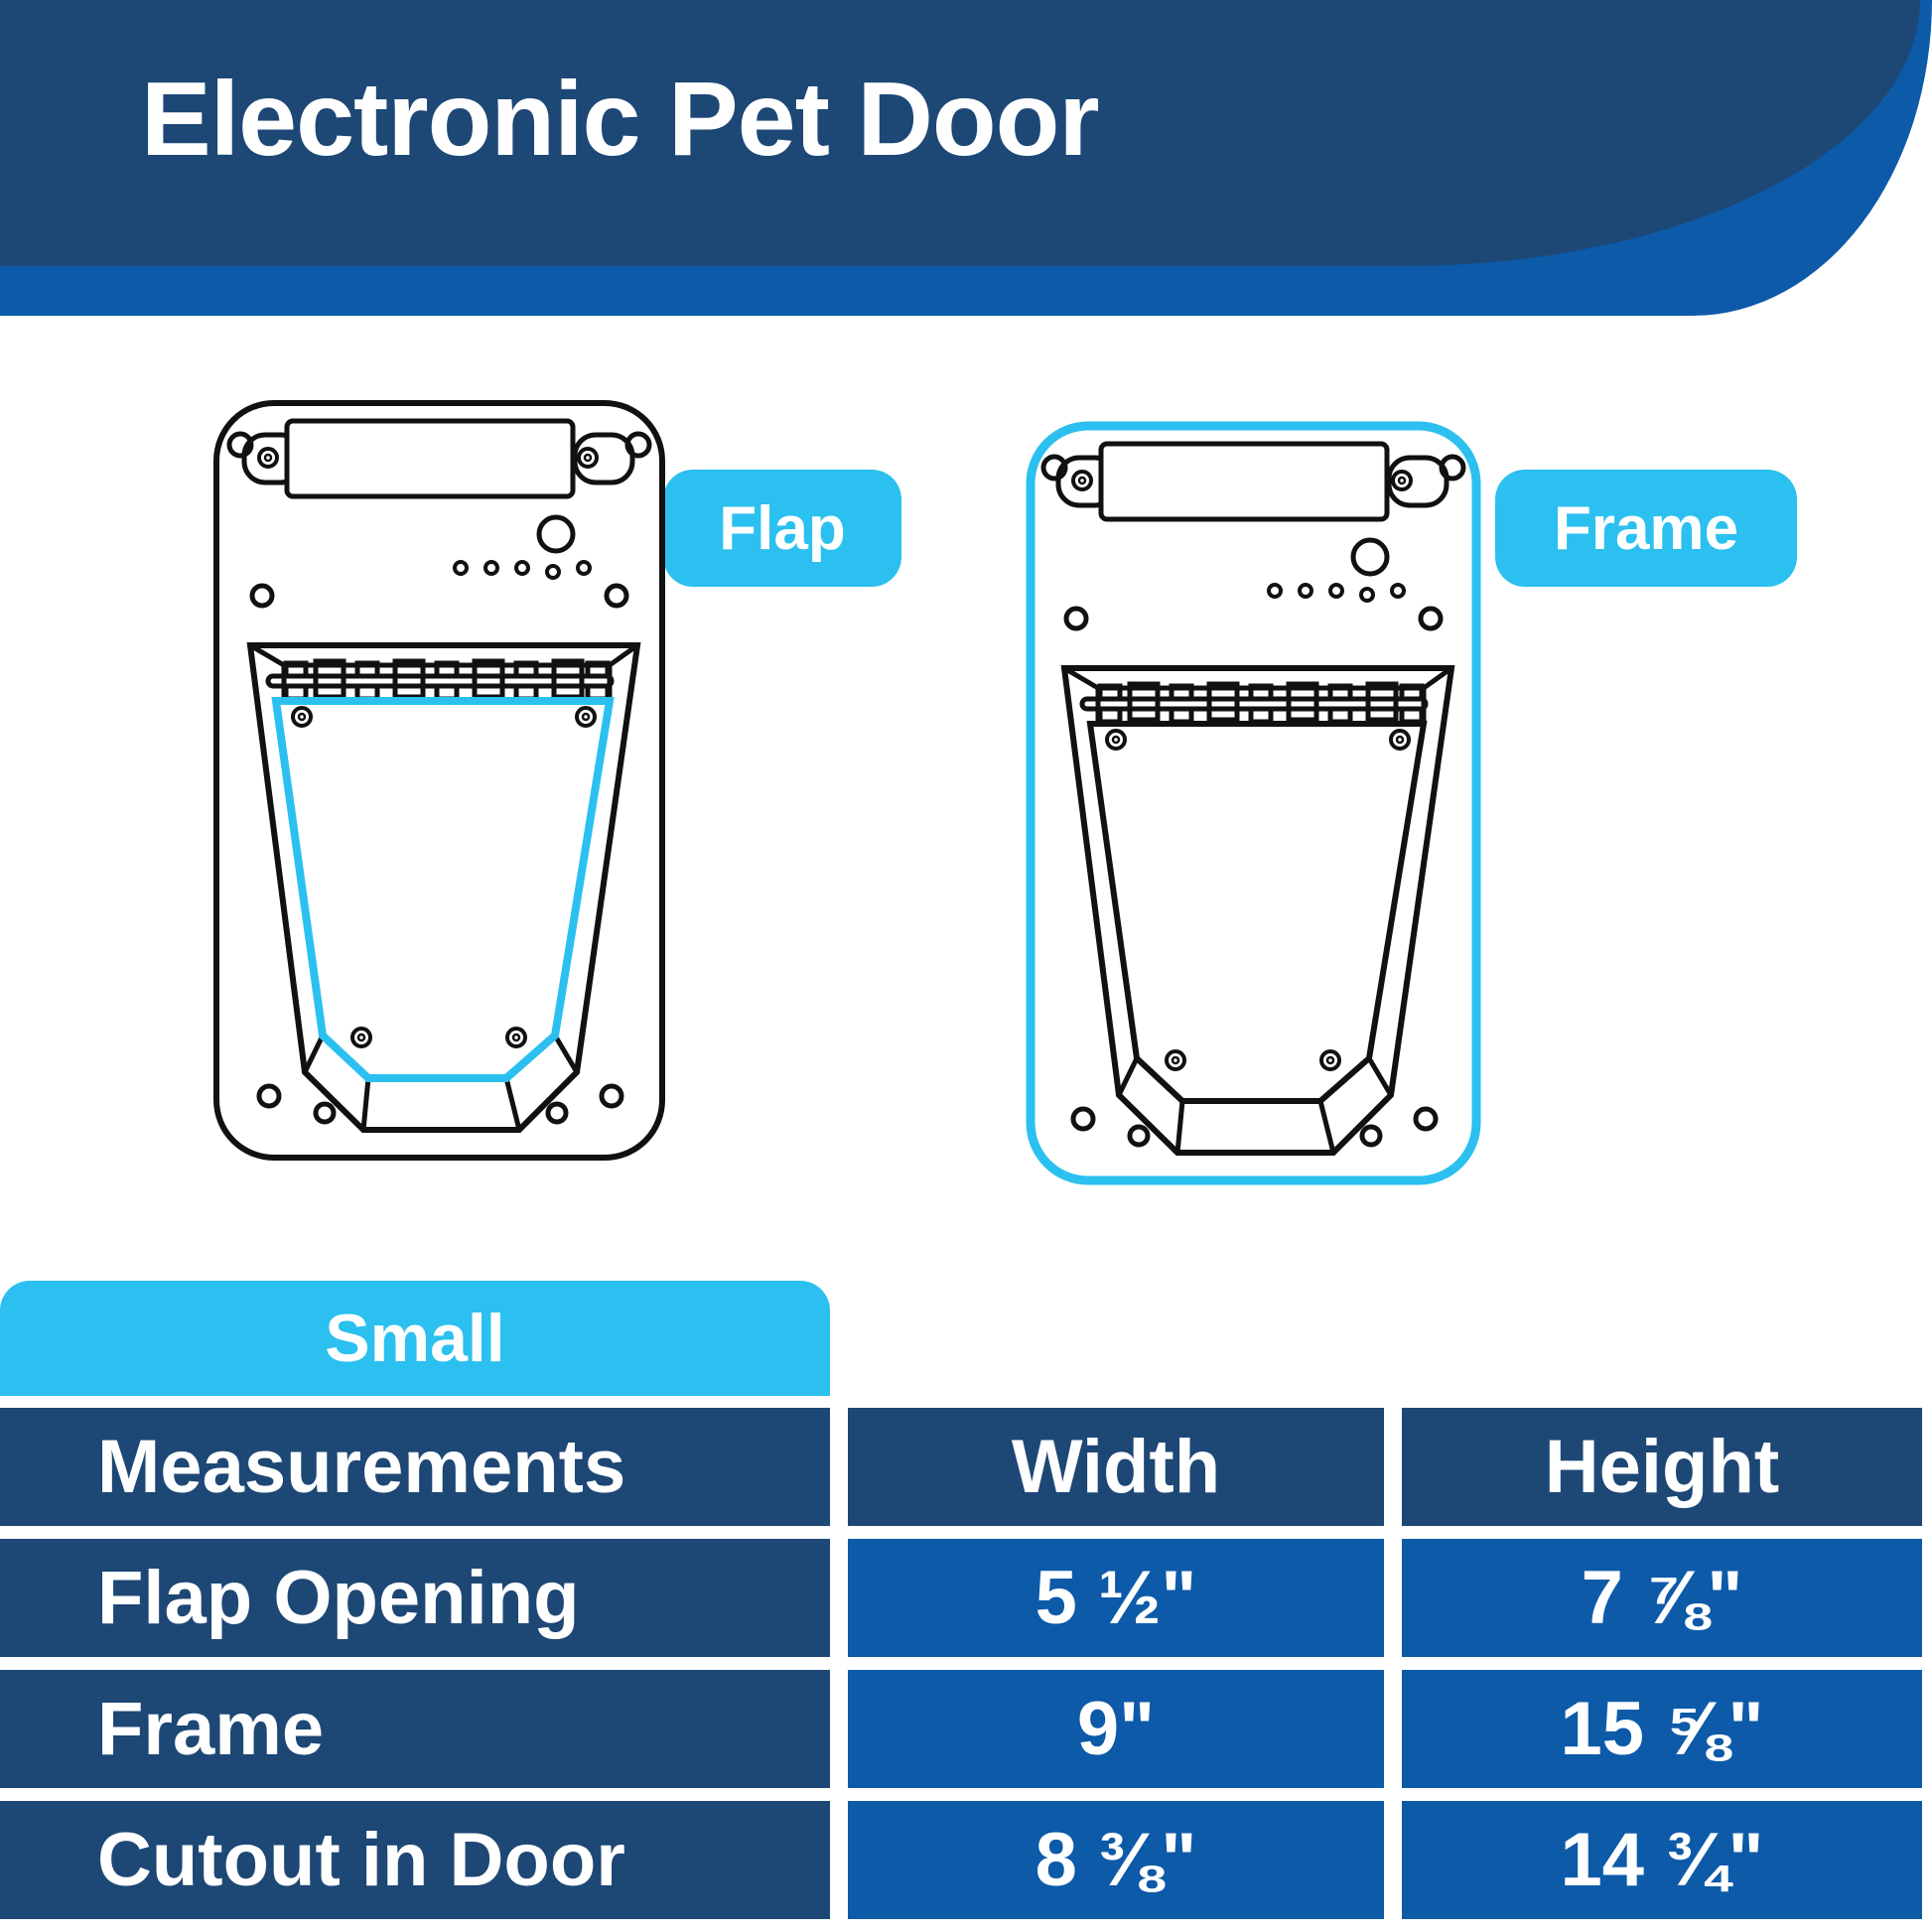 The width and height of the screenshot is (1932, 1932). I want to click on flap-callout-label: Flap, so click(782, 528).